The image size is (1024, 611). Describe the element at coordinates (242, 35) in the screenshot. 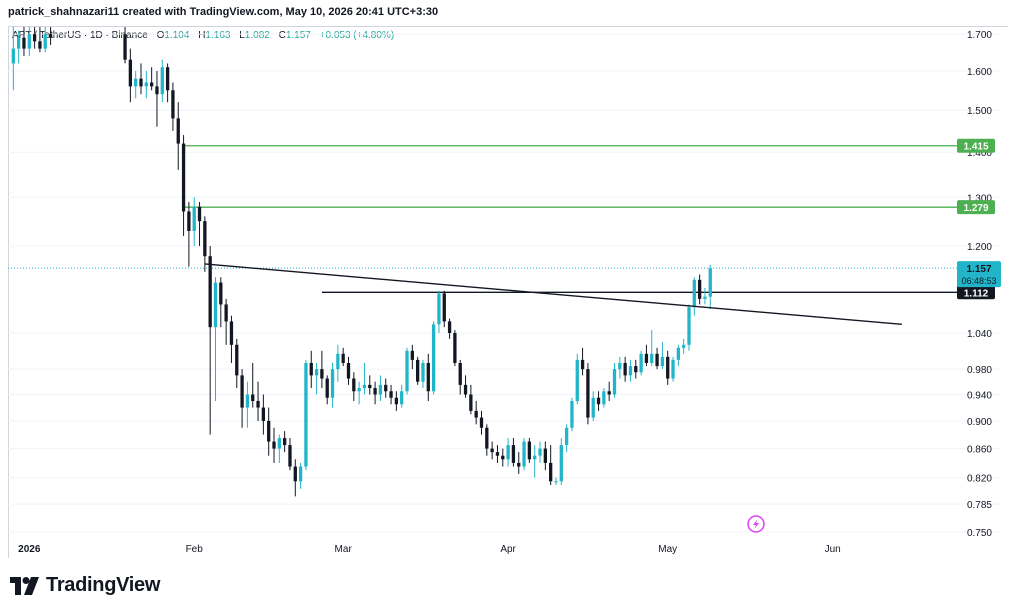

I see `low-label: L` at that location.